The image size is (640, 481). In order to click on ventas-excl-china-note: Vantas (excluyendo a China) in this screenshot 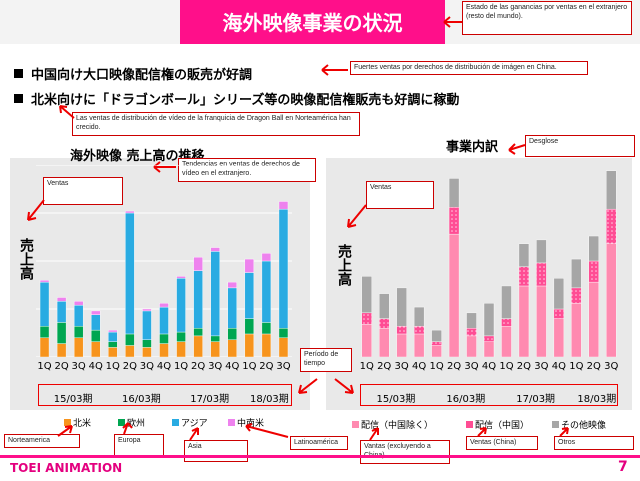, I will do `click(405, 452)`.